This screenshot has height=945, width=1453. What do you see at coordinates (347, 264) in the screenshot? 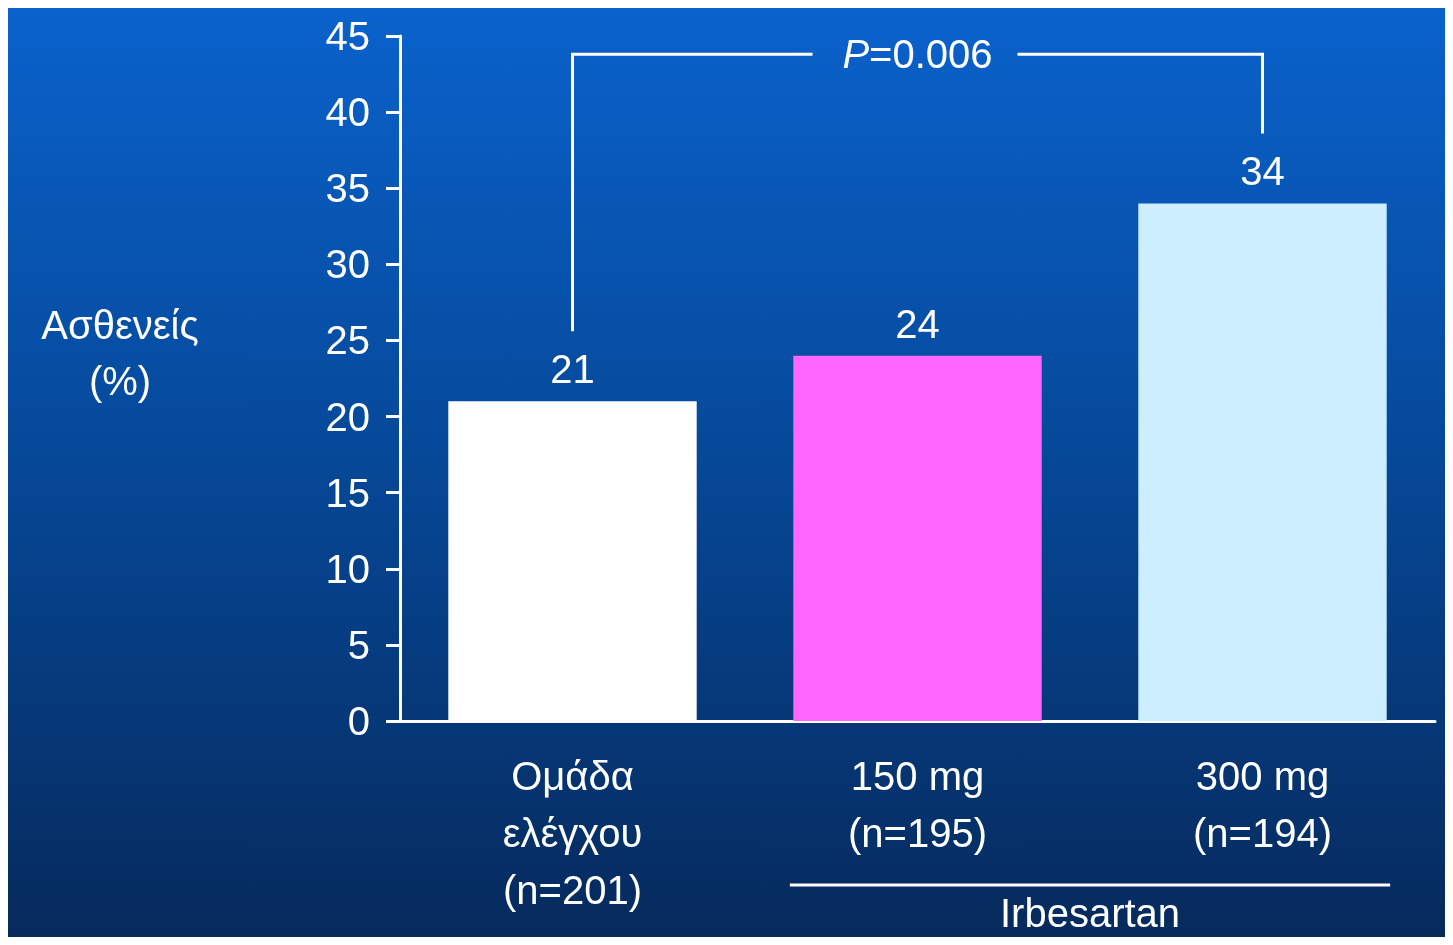
I see `y-tick-label: 30` at bounding box center [347, 264].